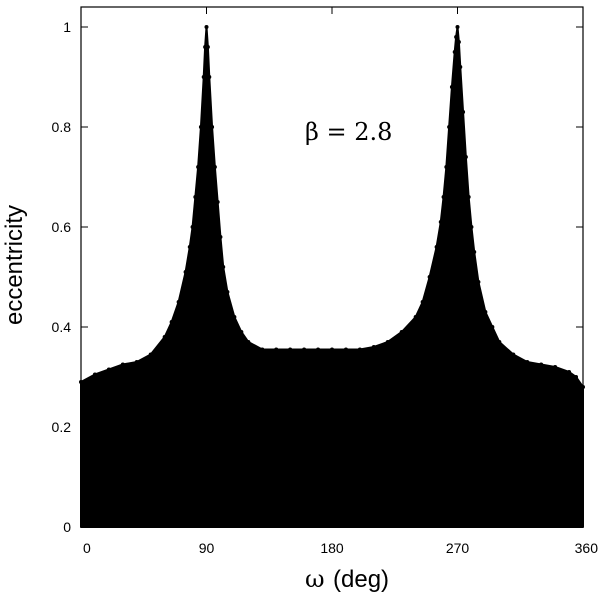 The image size is (600, 600). I want to click on x-tick-label: 360, so click(587, 548).